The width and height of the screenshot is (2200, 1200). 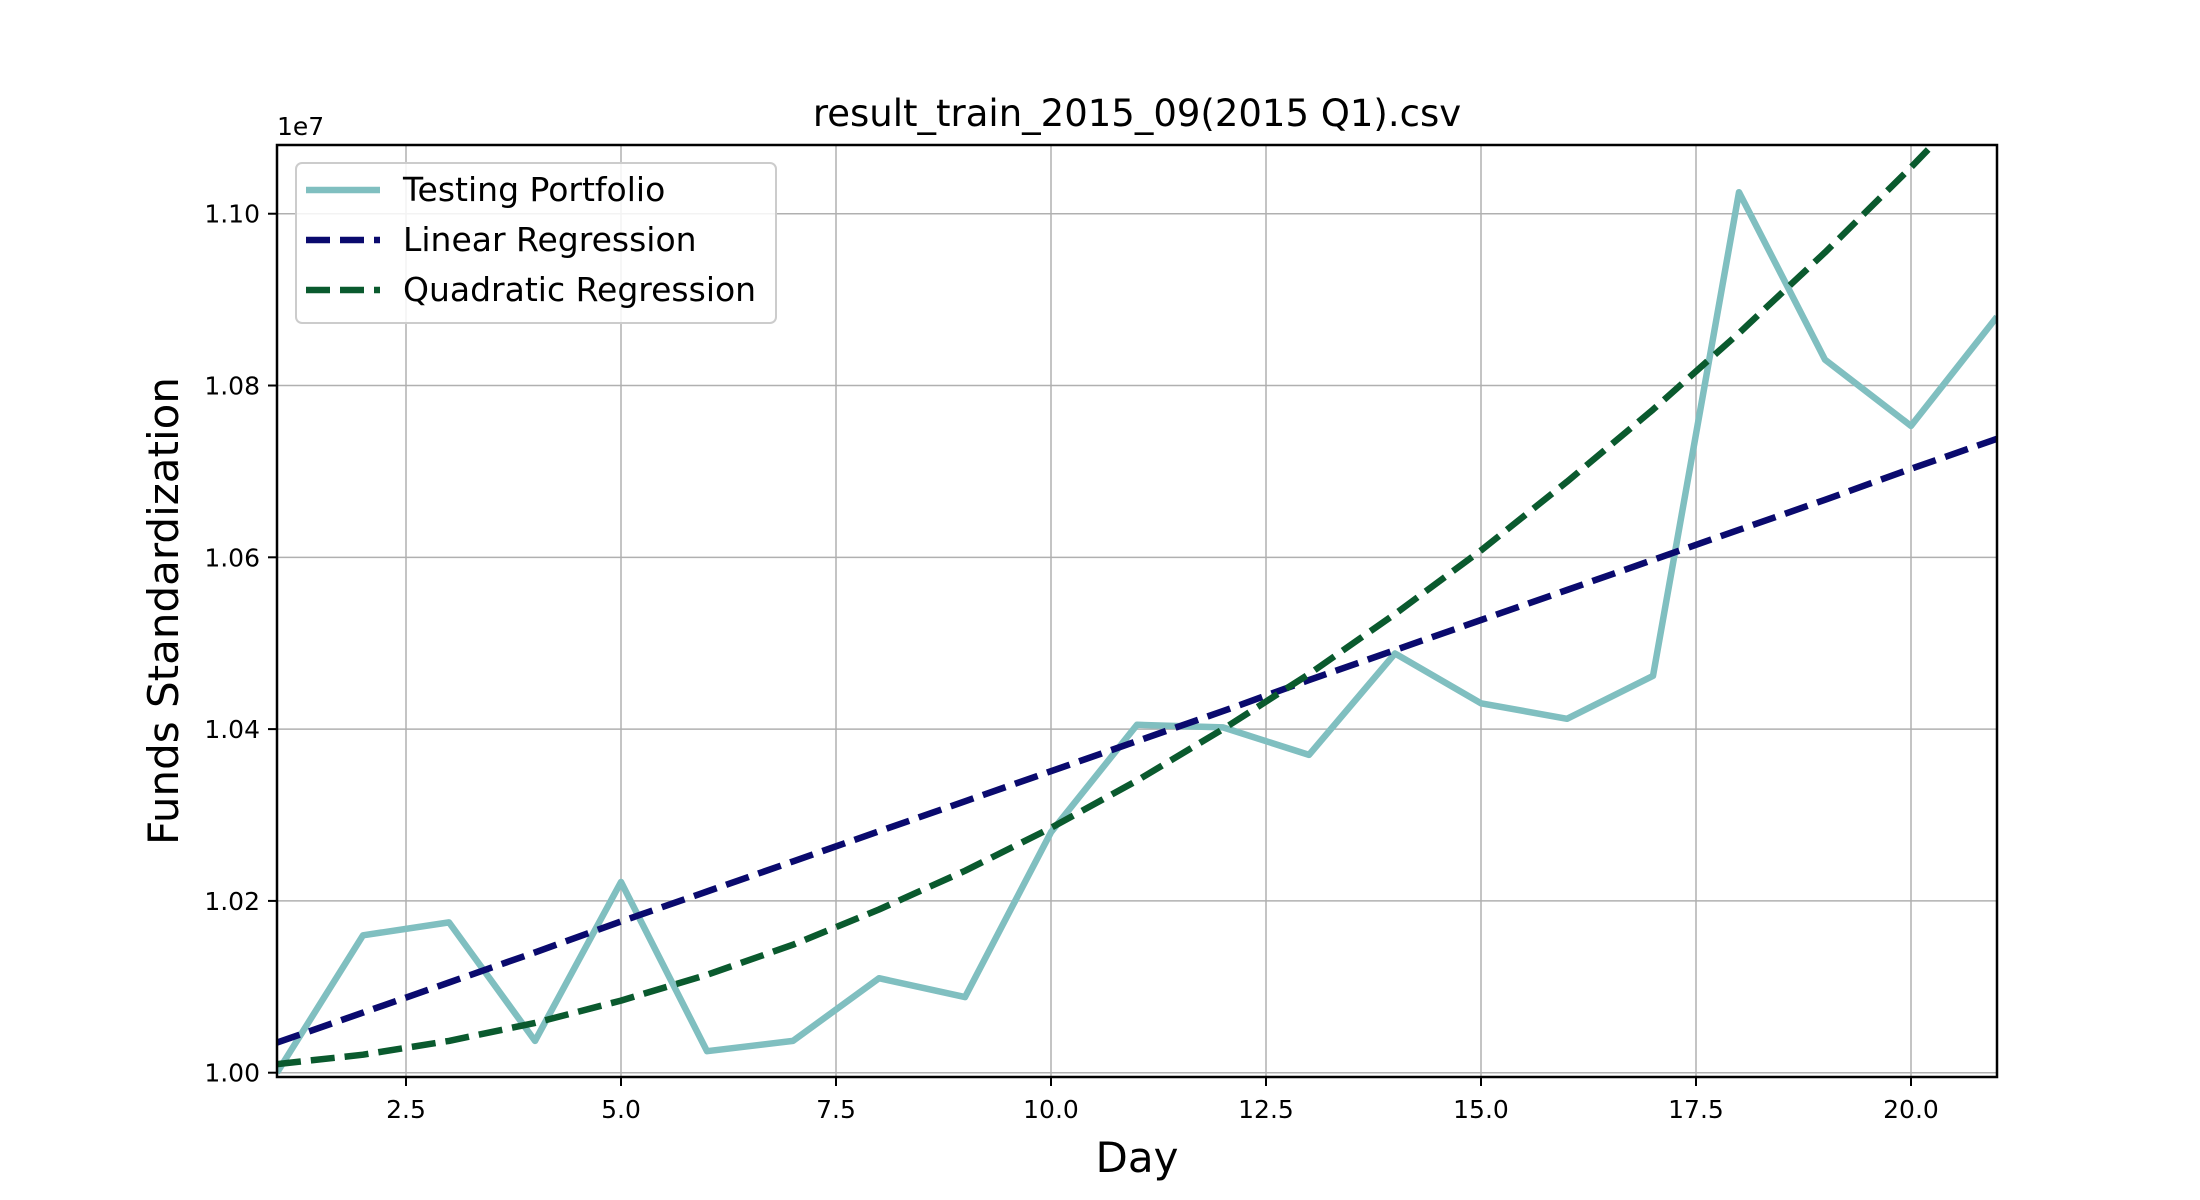 I want to click on y-tick-label: 1.06, so click(x=232, y=557).